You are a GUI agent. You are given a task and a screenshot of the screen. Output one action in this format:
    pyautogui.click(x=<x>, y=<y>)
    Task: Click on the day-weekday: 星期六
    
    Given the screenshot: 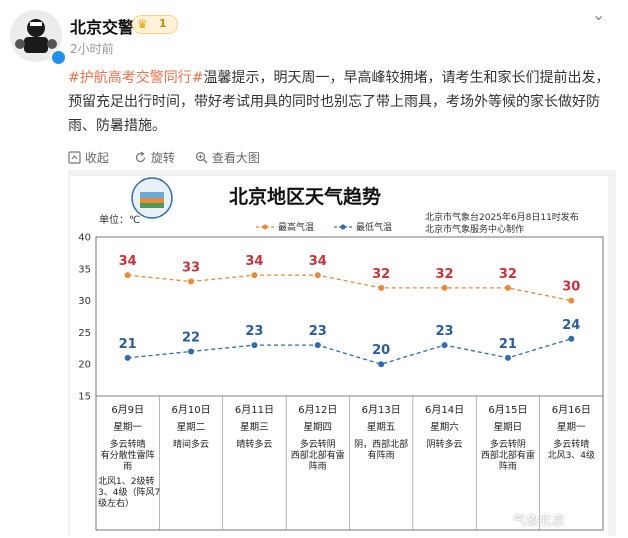 What is the action you would take?
    pyautogui.click(x=444, y=427)
    